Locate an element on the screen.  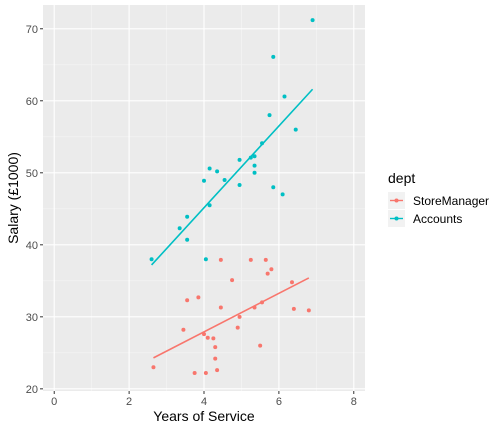
legend-title: dept is located at coordinates (401, 178).